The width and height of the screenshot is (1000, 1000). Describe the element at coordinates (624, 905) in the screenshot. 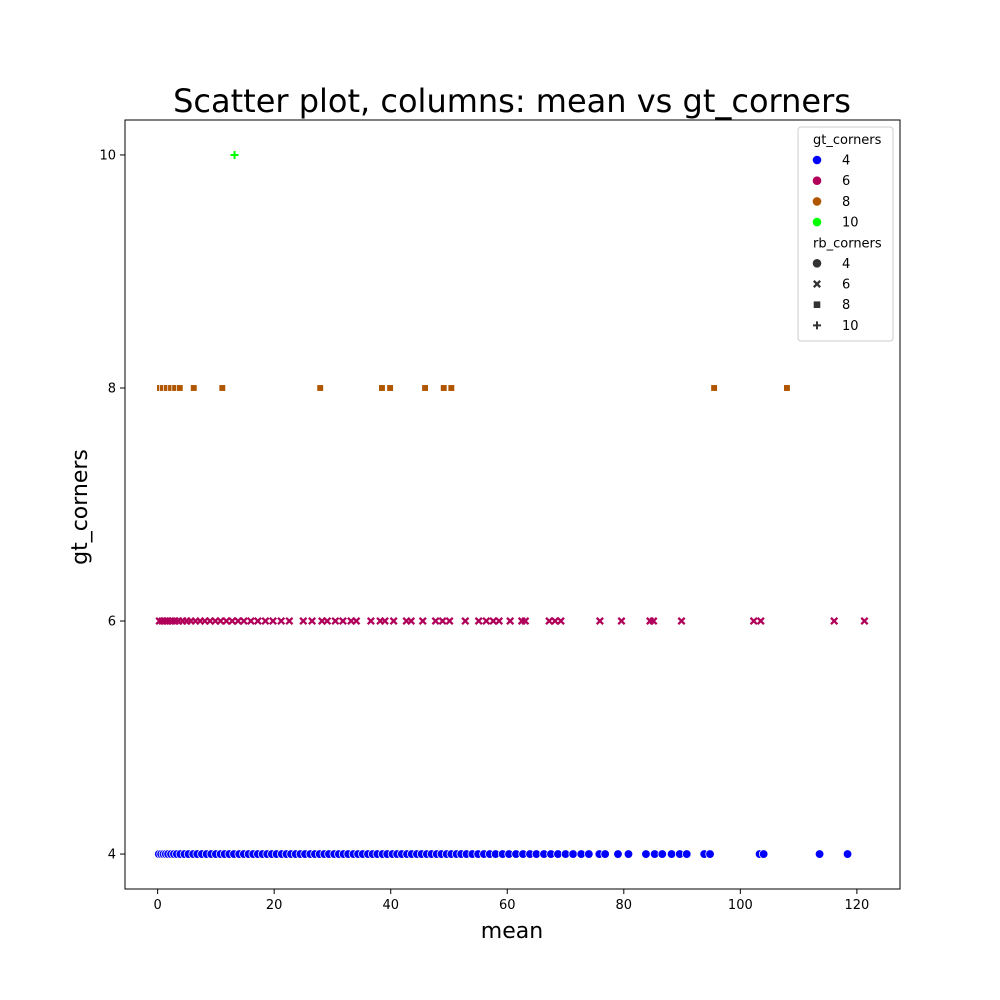

I see `x-tick-label: 80` at that location.